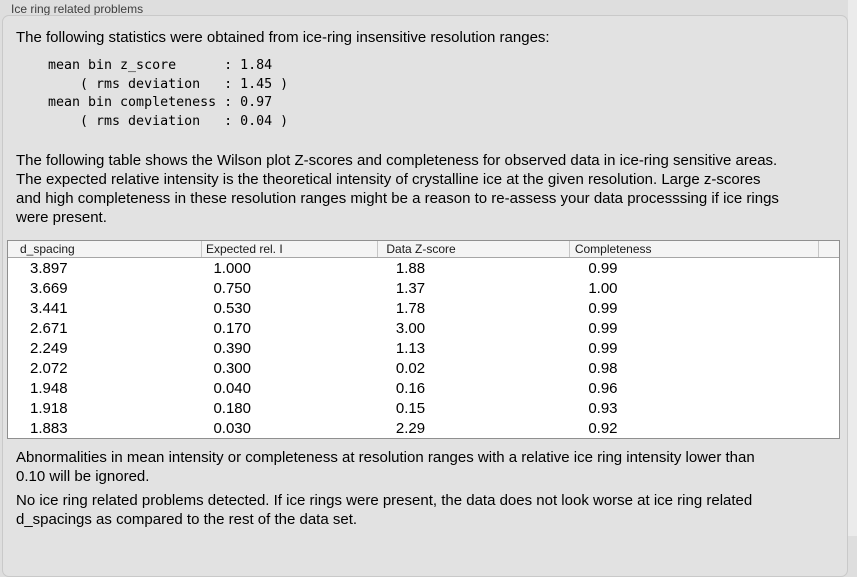 This screenshot has width=857, height=577. I want to click on table-row: 2.671 0.170 3.00 0.99, so click(423, 328).